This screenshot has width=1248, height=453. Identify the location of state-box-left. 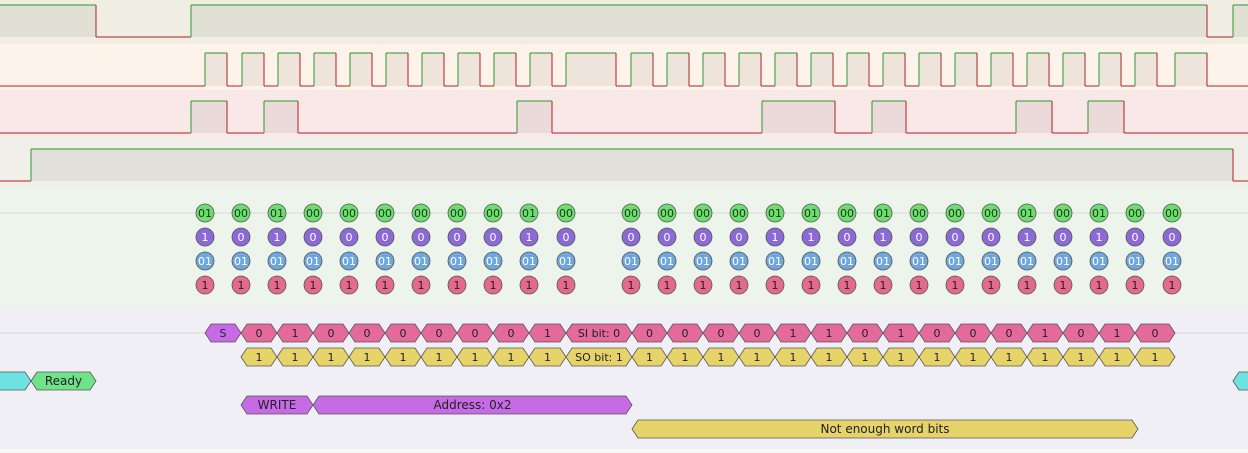
(16, 381).